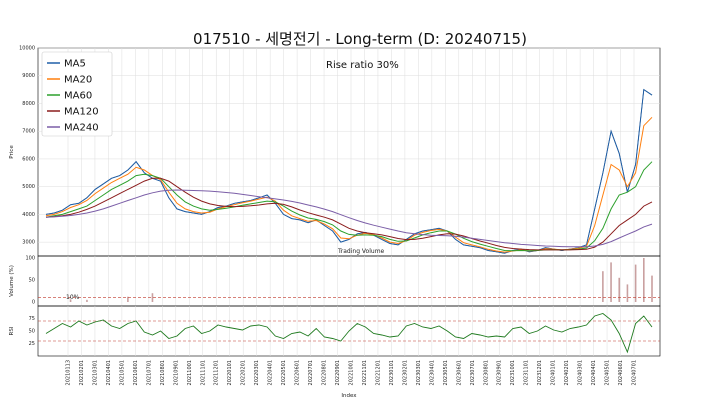 The width and height of the screenshot is (720, 404). What do you see at coordinates (567, 372) in the screenshot?
I see `x-tick-label: 20240201` at bounding box center [567, 372].